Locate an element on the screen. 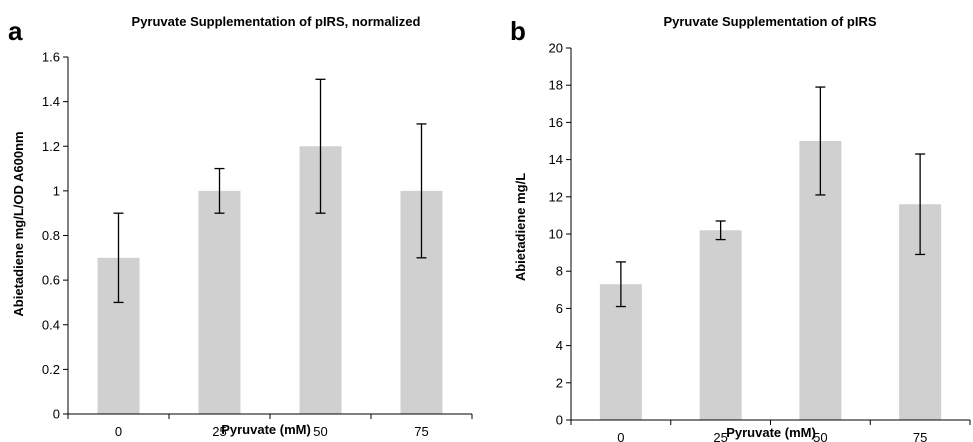 Image resolution: width=973 pixels, height=442 pixels. y-tick-label: 2 is located at coordinates (559, 382).